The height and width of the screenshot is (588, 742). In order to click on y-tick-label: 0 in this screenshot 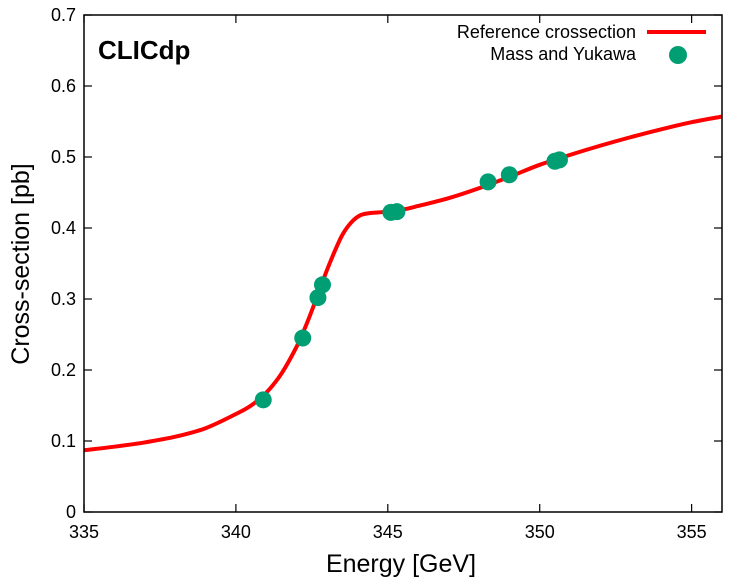, I will do `click(71, 512)`.